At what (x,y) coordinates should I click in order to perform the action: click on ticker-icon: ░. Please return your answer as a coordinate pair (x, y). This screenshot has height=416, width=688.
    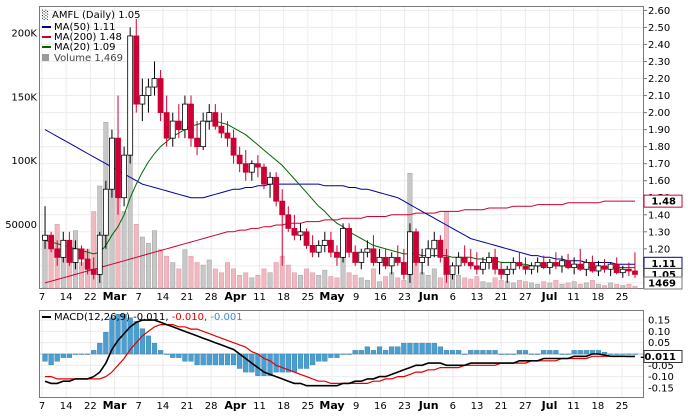
    Looking at the image, I should click on (45, 15).